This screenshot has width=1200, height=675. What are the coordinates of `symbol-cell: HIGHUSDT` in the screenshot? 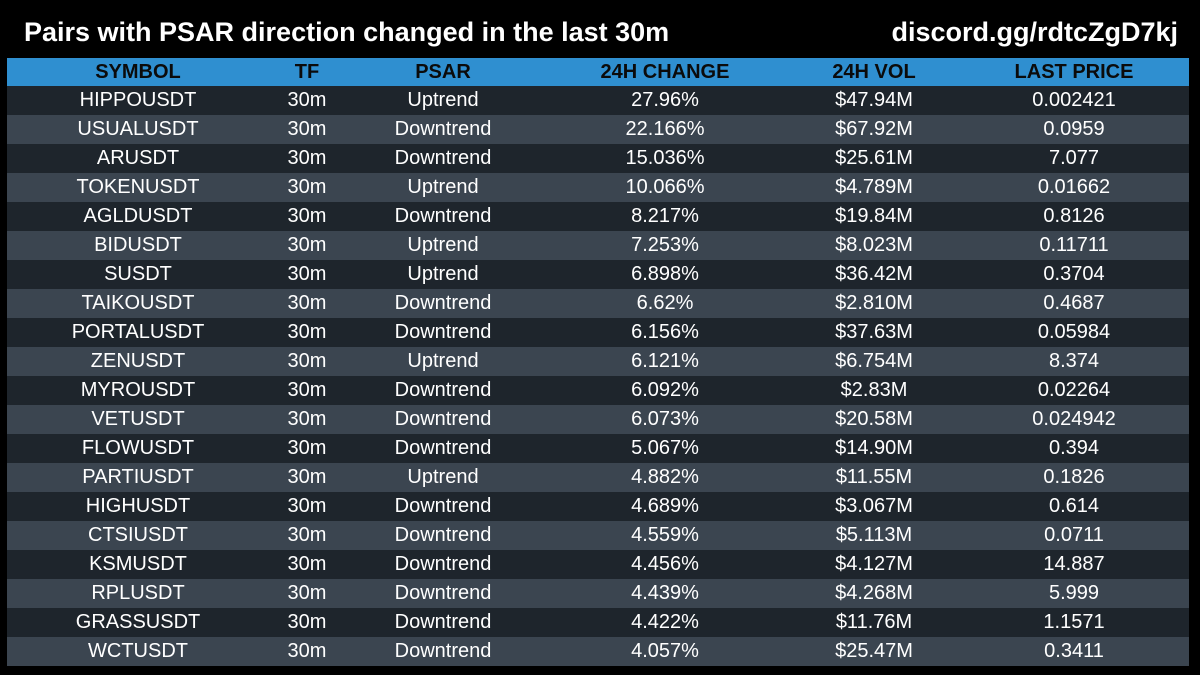 It's located at (138, 506).